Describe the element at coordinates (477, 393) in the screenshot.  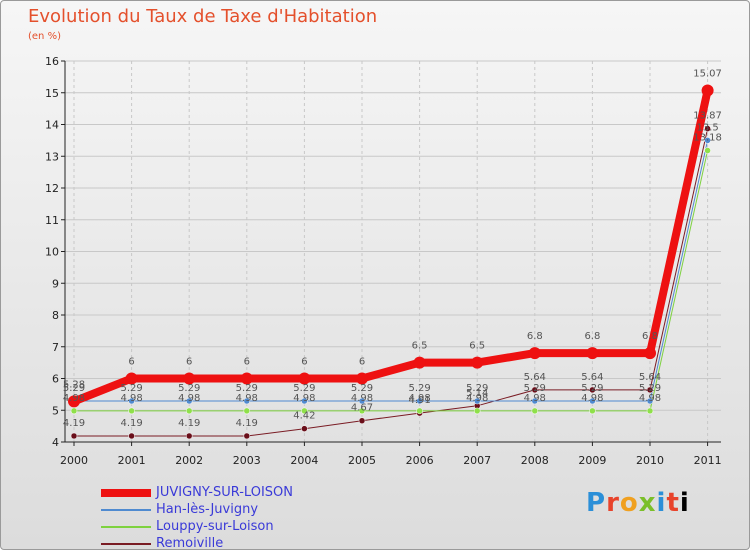
I see `data-label: 5.14` at that location.